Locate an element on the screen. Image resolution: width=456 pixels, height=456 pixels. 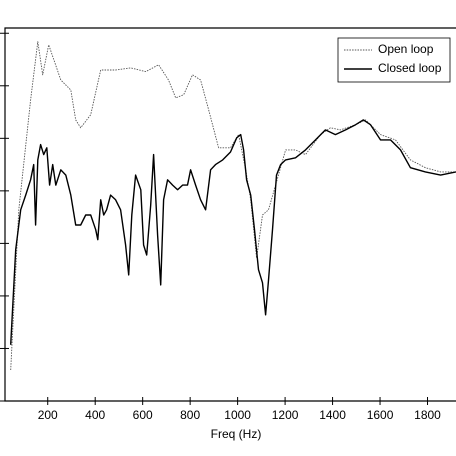
legend: Open loop Closed loop is located at coordinates (394, 60).